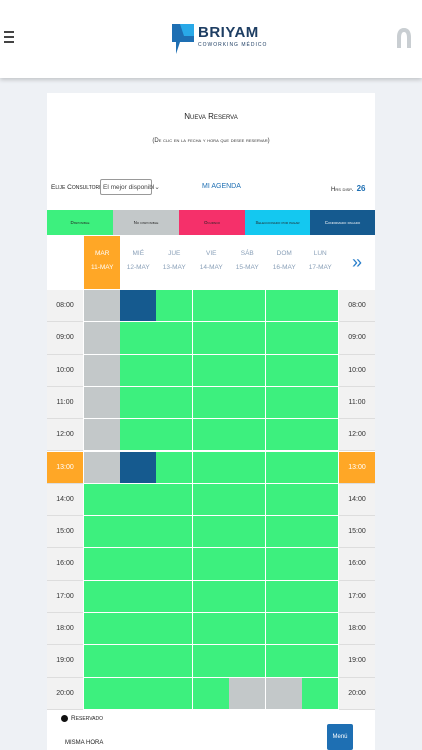  Describe the element at coordinates (247, 253) in the screenshot. I see `day-name: SÁB` at that location.